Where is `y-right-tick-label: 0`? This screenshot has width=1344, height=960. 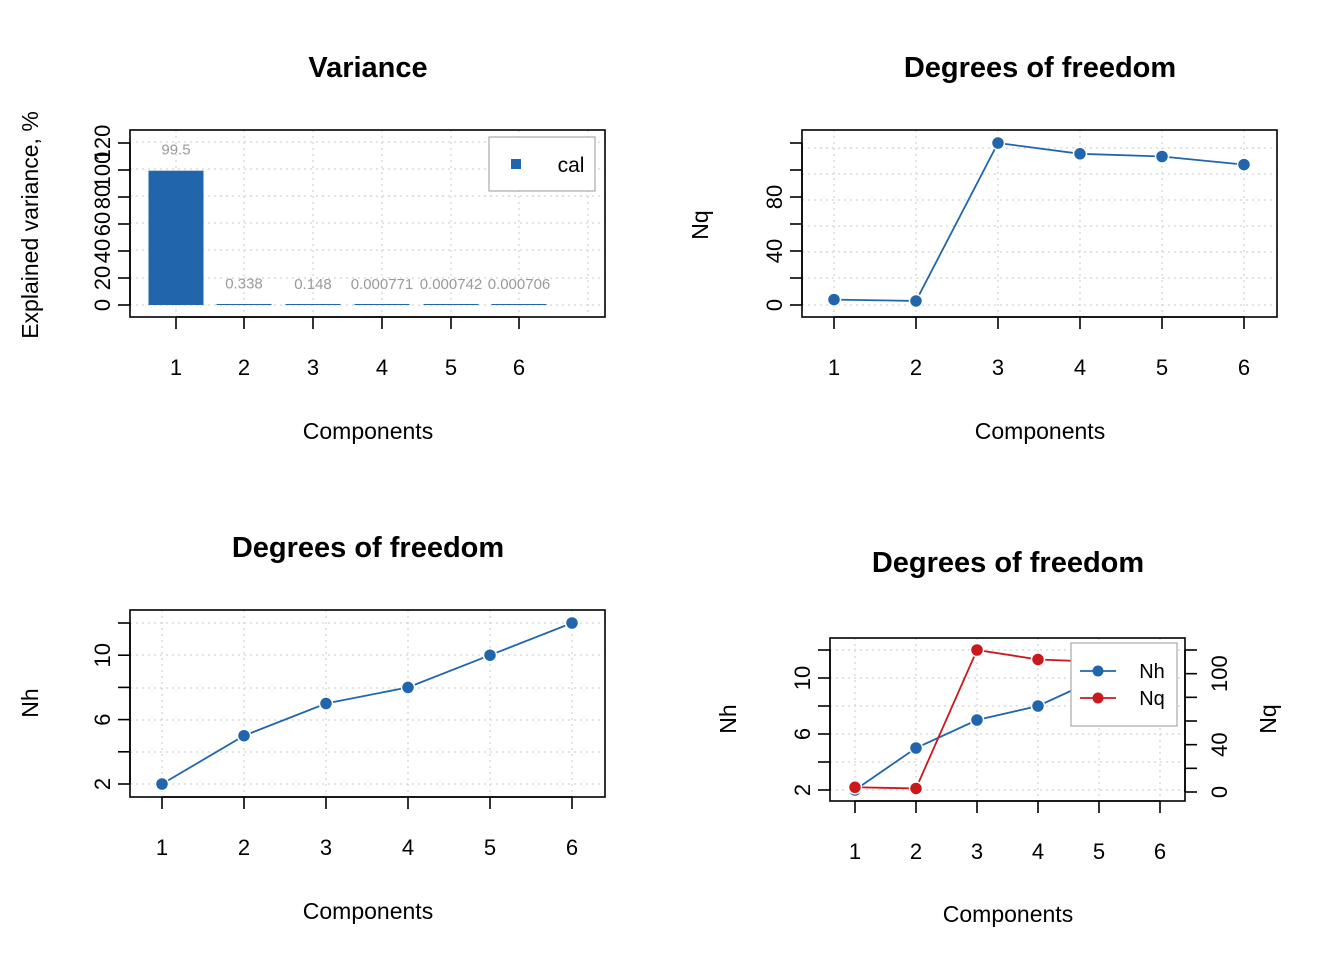 y-right-tick-label: 0 is located at coordinates (1219, 792).